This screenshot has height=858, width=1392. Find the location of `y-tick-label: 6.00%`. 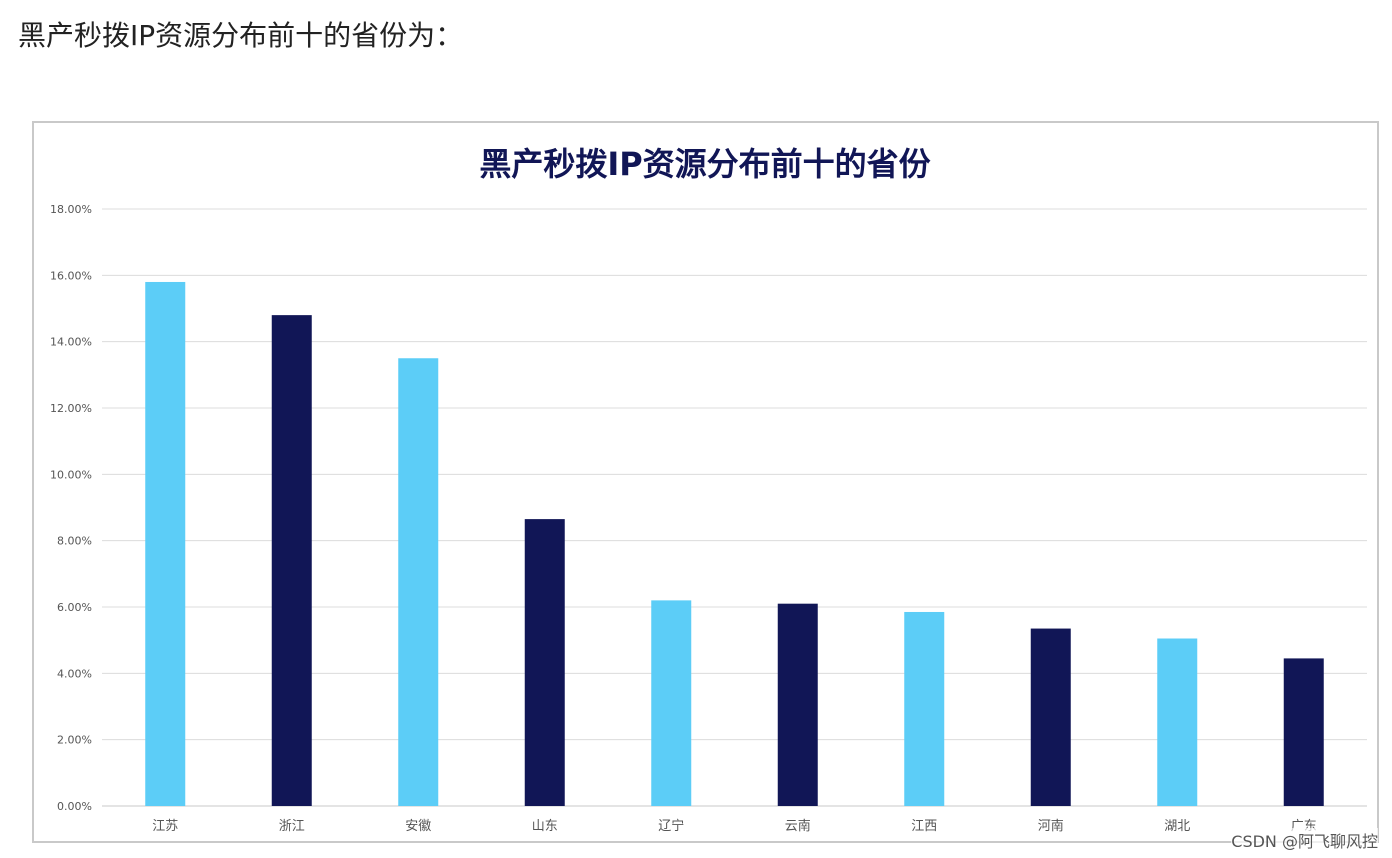

y-tick-label: 6.00% is located at coordinates (74, 607).